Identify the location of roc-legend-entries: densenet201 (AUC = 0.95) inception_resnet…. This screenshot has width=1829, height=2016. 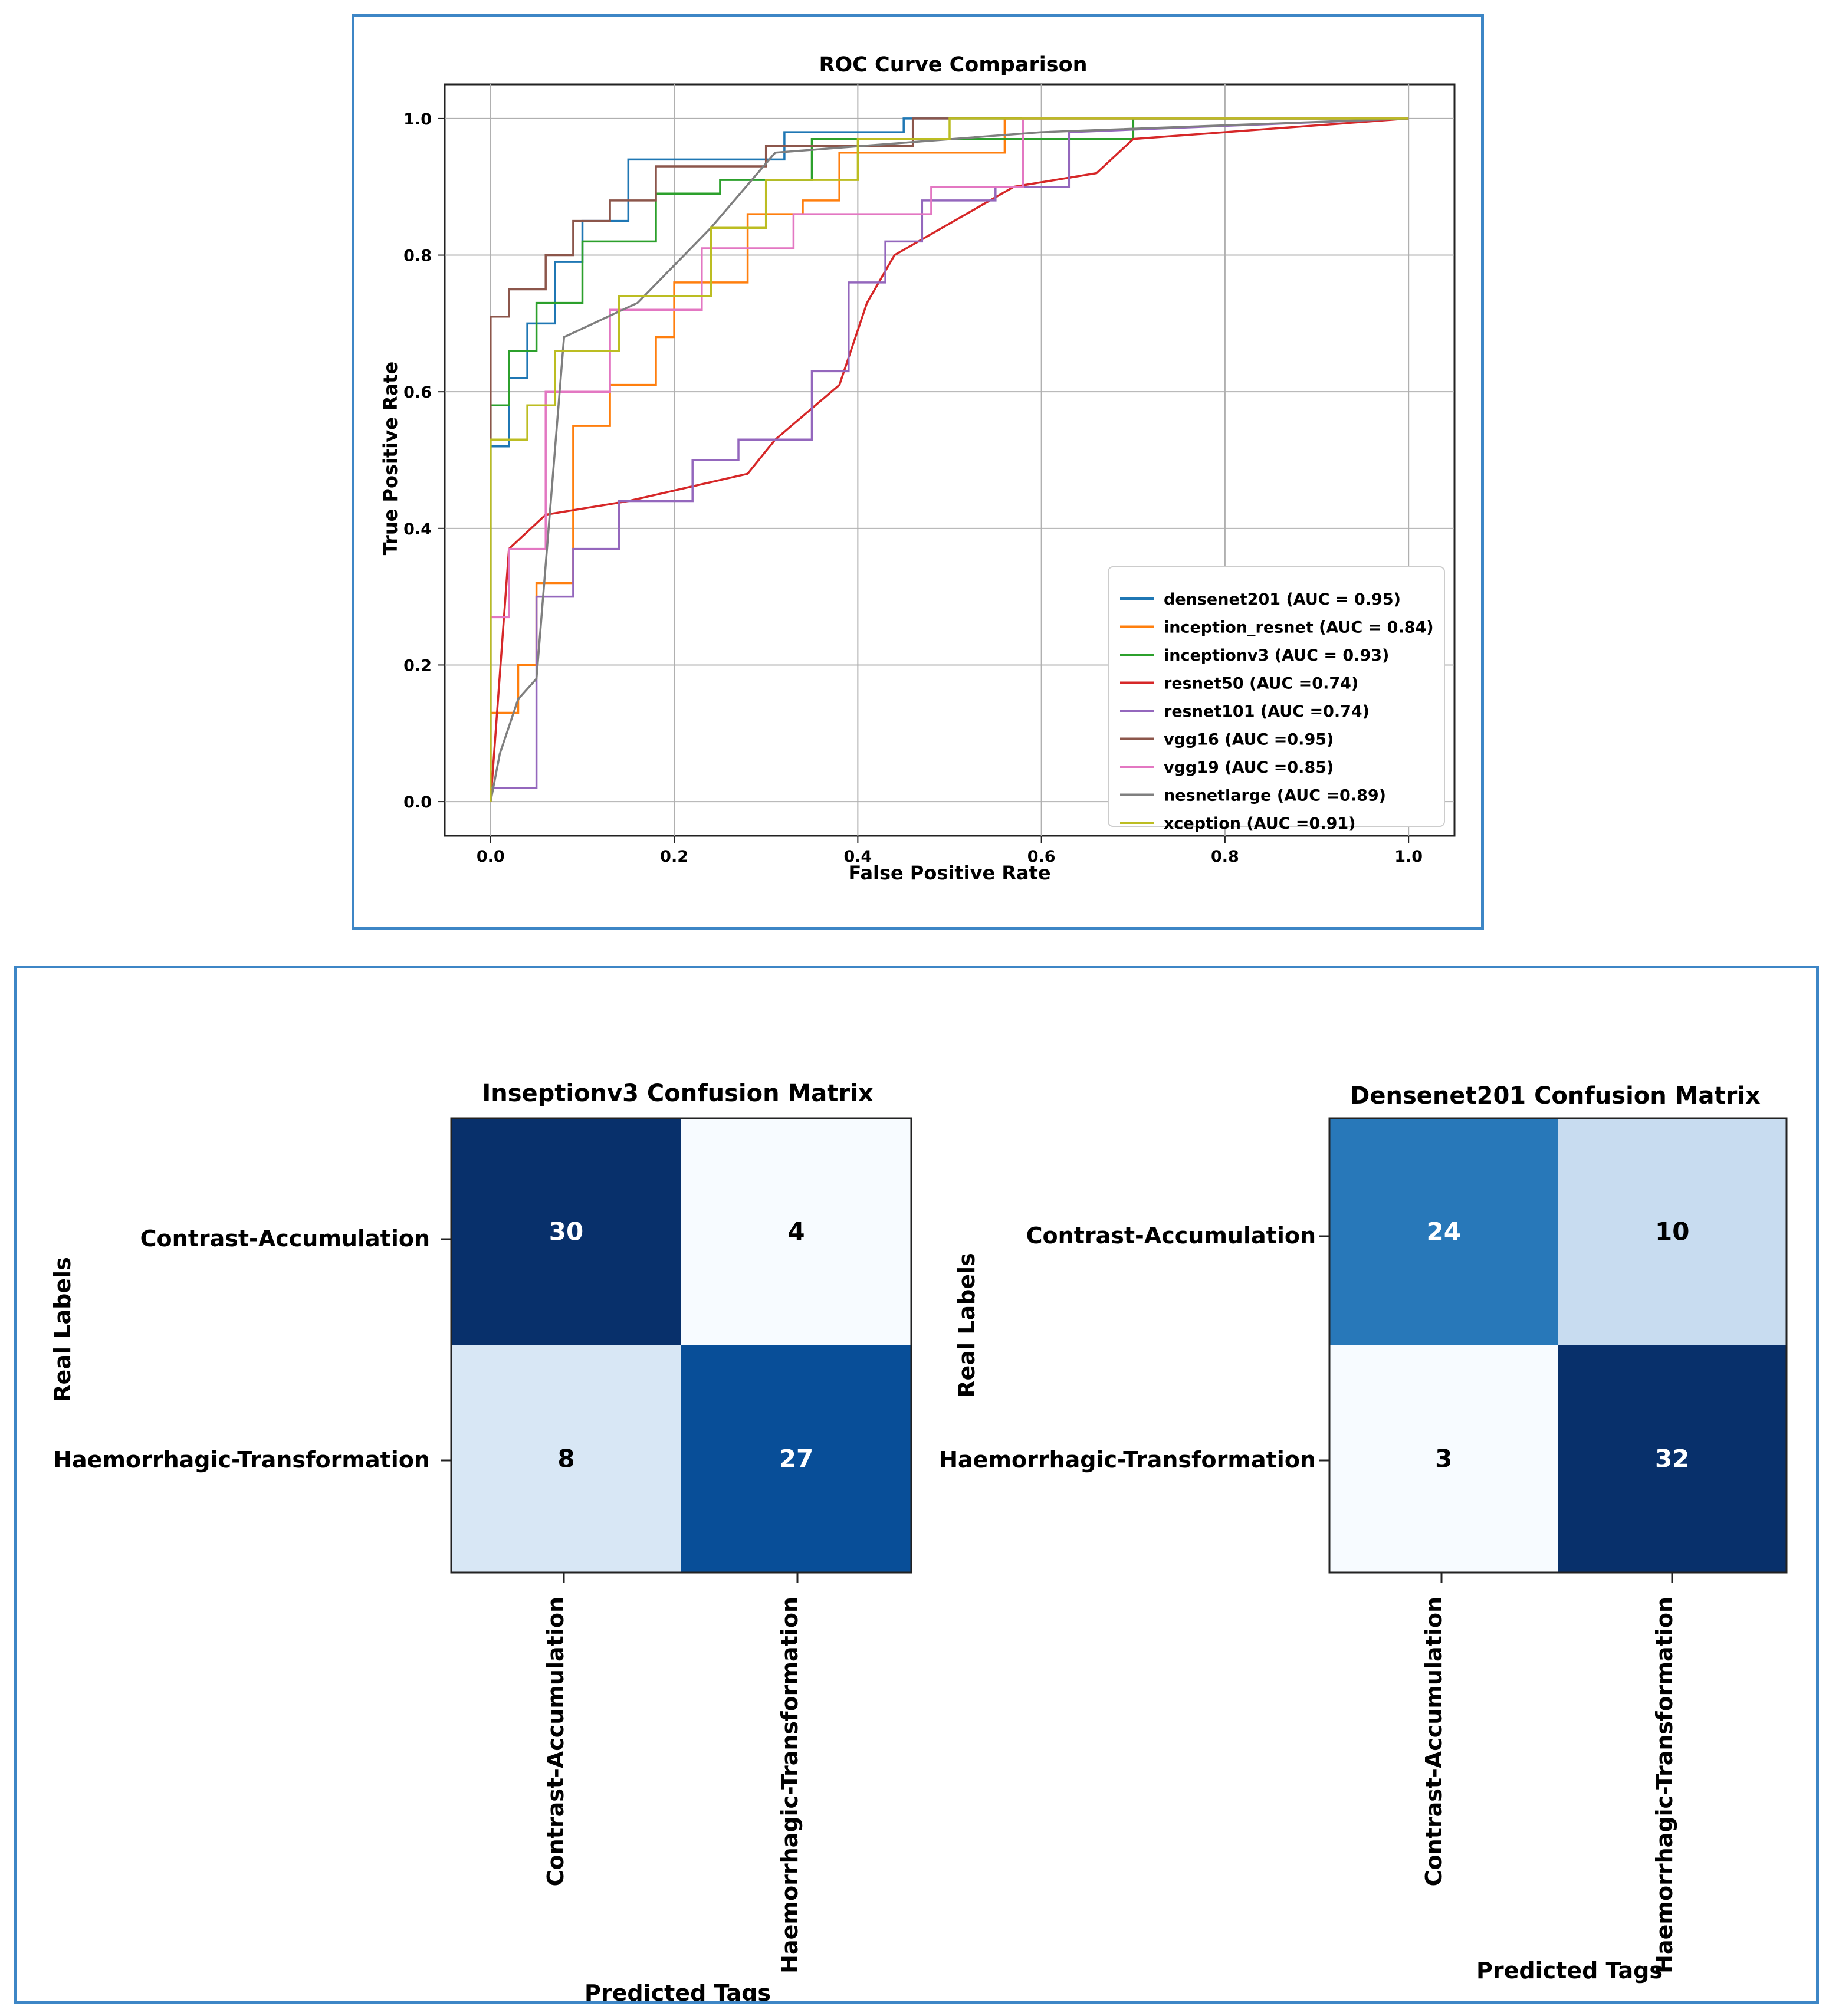
(1277, 711).